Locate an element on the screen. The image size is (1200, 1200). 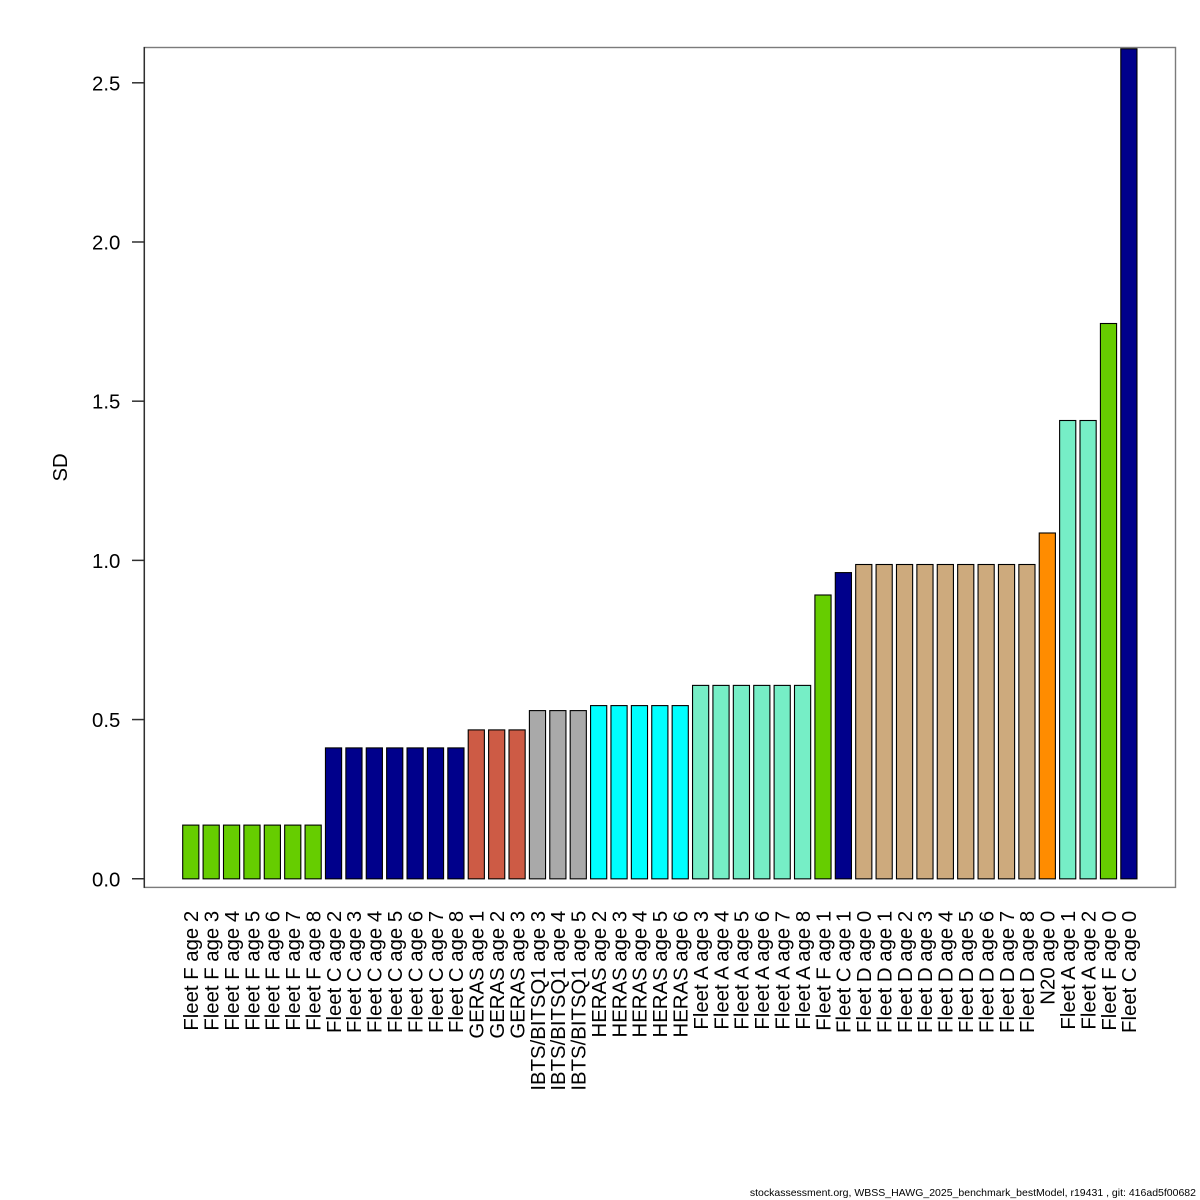
svg-text: 2.5 is located at coordinates (106, 84).